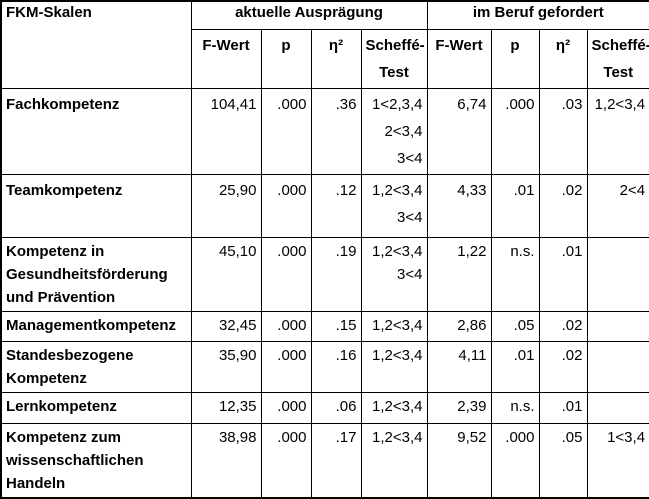 The height and width of the screenshot is (499, 649). I want to click on fkm-scale-label: Managementkompetenz, so click(96, 326).